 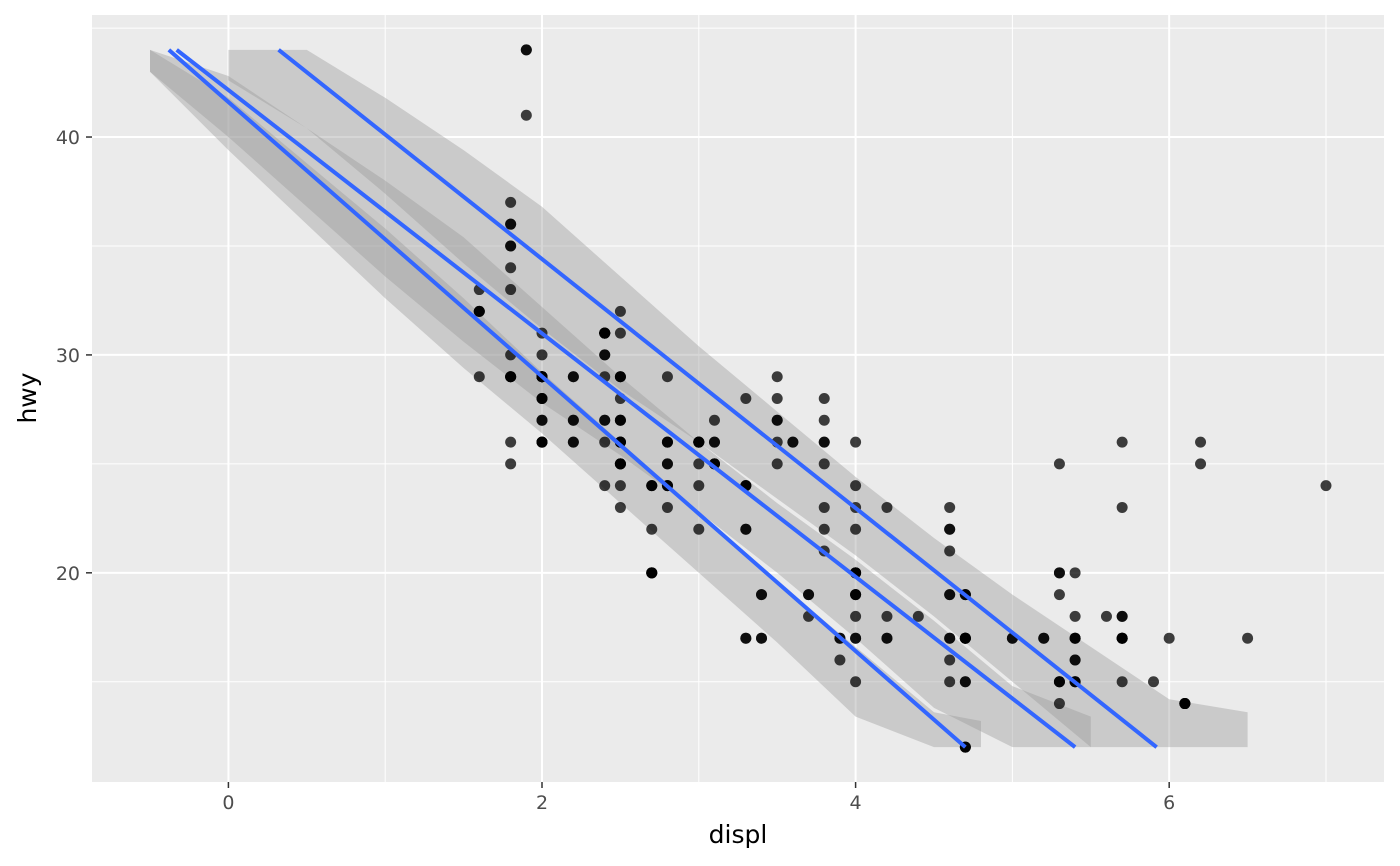 What do you see at coordinates (68, 574) in the screenshot?
I see `y-tick-label: 20` at bounding box center [68, 574].